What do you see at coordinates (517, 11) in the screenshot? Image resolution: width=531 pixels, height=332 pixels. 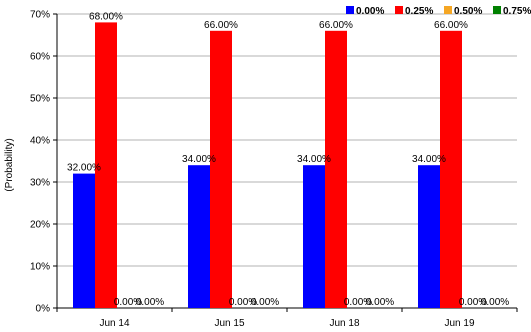 I see `legend-label: 0.75%` at bounding box center [517, 11].